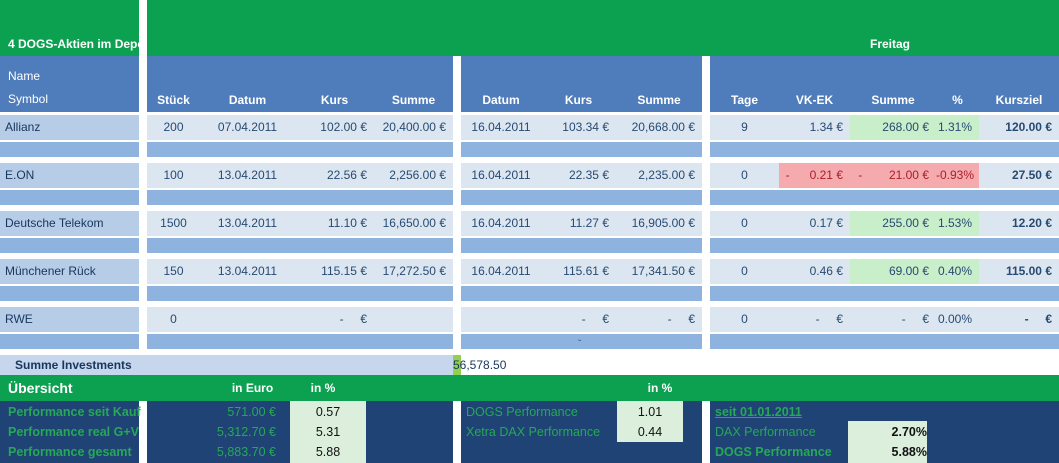  What do you see at coordinates (533, 432) in the screenshot?
I see `xetra-dax-performance-label: Xetra DAX Performance` at bounding box center [533, 432].